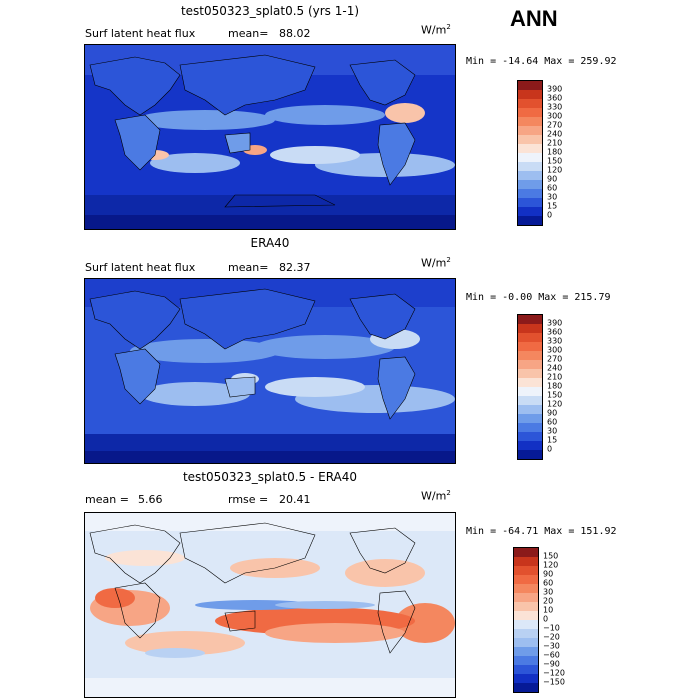 The width and height of the screenshot is (700, 700). Describe the element at coordinates (295, 267) in the screenshot. I see `panel-2-mean-value: 82.37` at that location.